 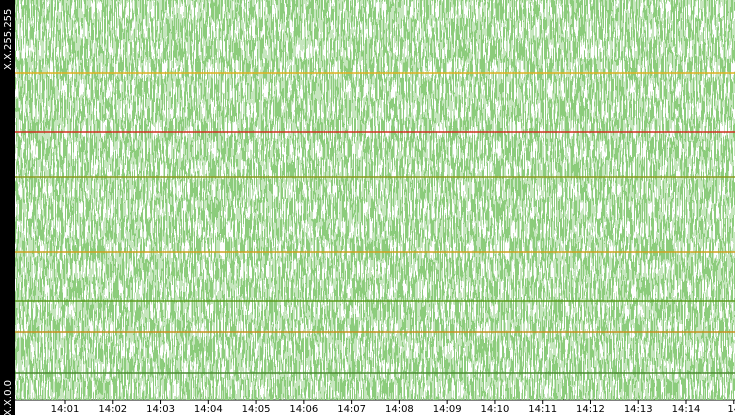 What do you see at coordinates (65, 409) in the screenshot?
I see `x-tick-label: 14:01` at bounding box center [65, 409].